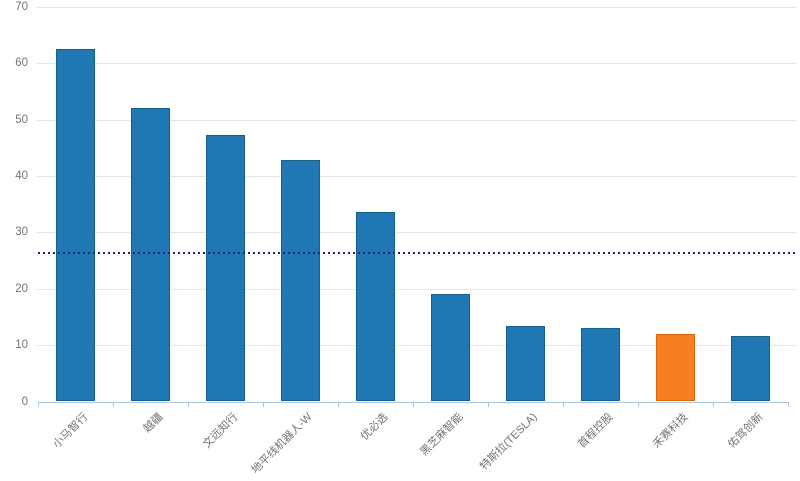 The image size is (800, 481). I want to click on y-tick-label-10: 10, so click(21, 345).